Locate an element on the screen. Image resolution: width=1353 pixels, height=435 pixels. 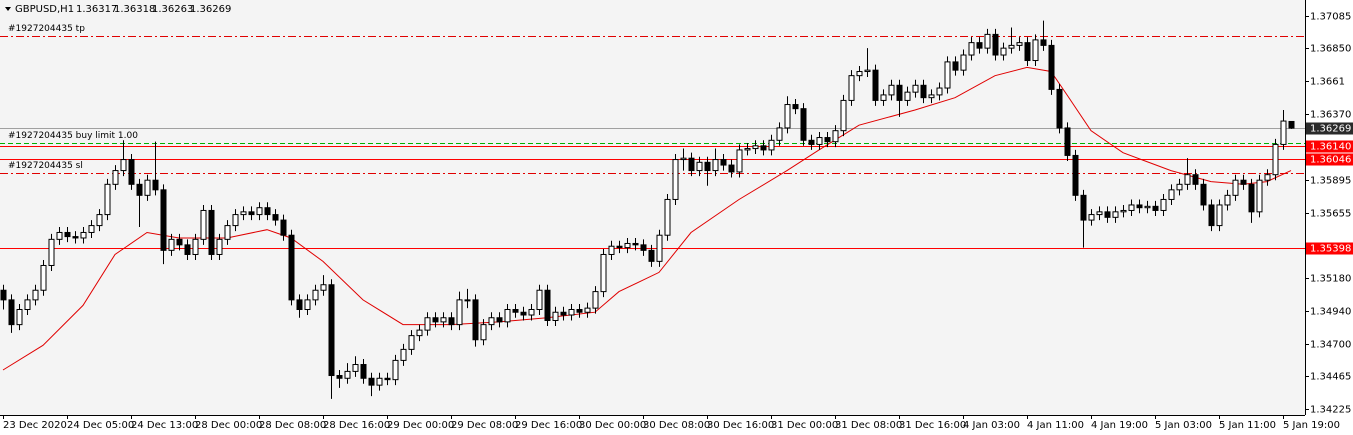
order-label: #1927204435 buy limit 1.00 is located at coordinates (73, 136).